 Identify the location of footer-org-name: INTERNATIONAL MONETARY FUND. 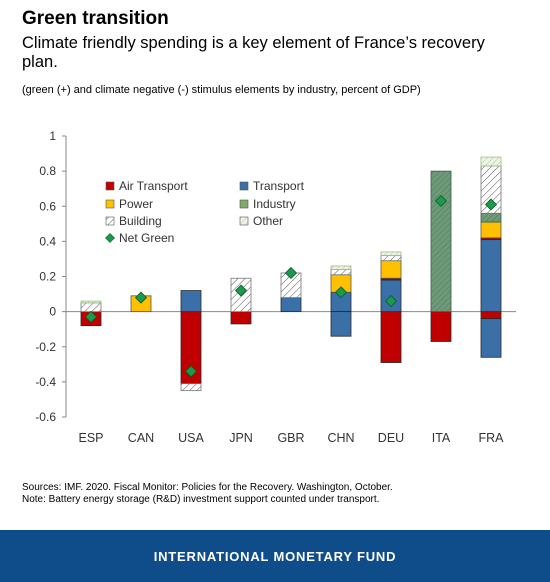
(275, 556).